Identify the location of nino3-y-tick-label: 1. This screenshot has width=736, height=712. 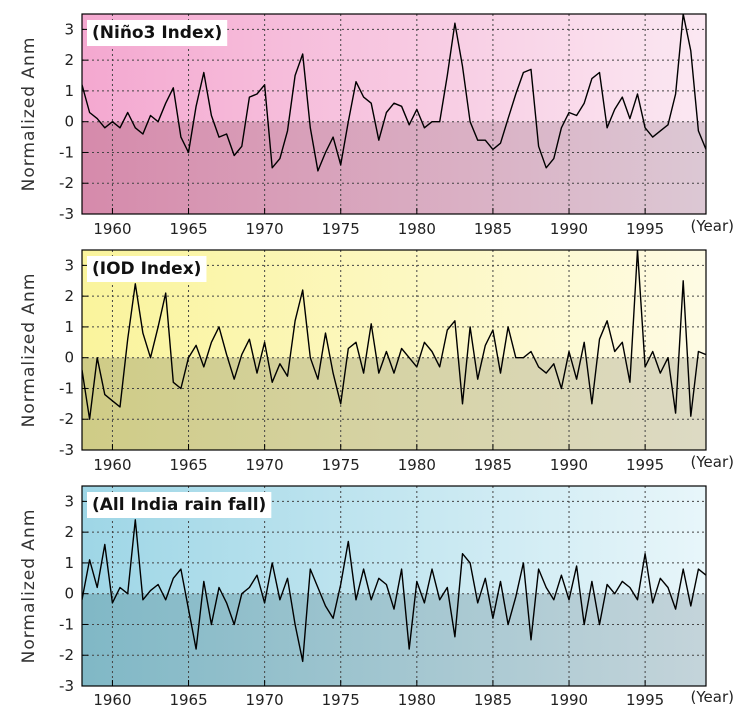
(69, 91).